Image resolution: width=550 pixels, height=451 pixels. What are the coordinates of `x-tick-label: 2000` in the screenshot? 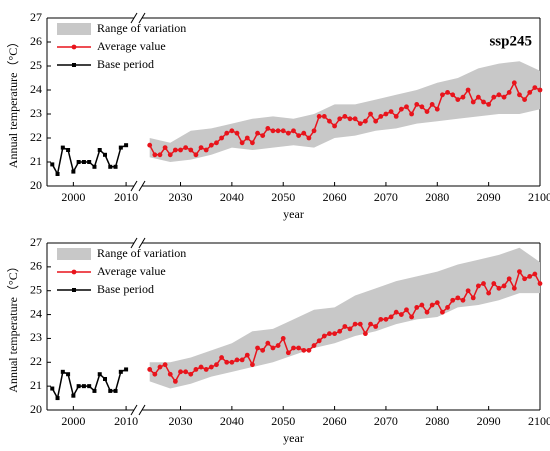 It's located at (73, 421).